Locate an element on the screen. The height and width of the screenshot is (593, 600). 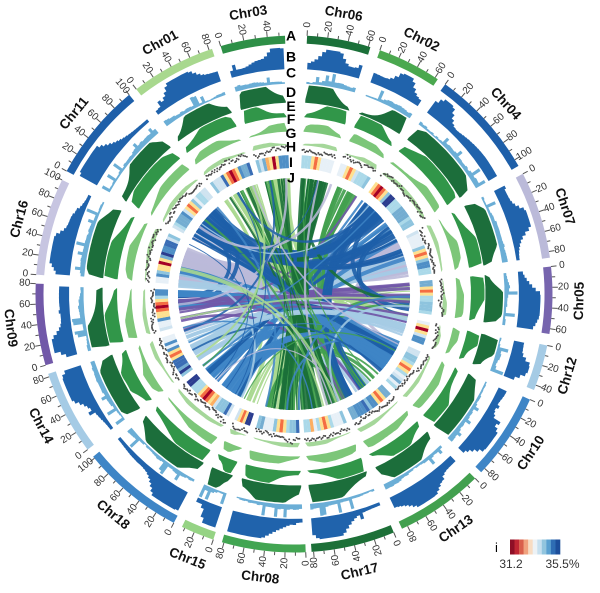
svg-text: 35.5% is located at coordinates (562, 564).